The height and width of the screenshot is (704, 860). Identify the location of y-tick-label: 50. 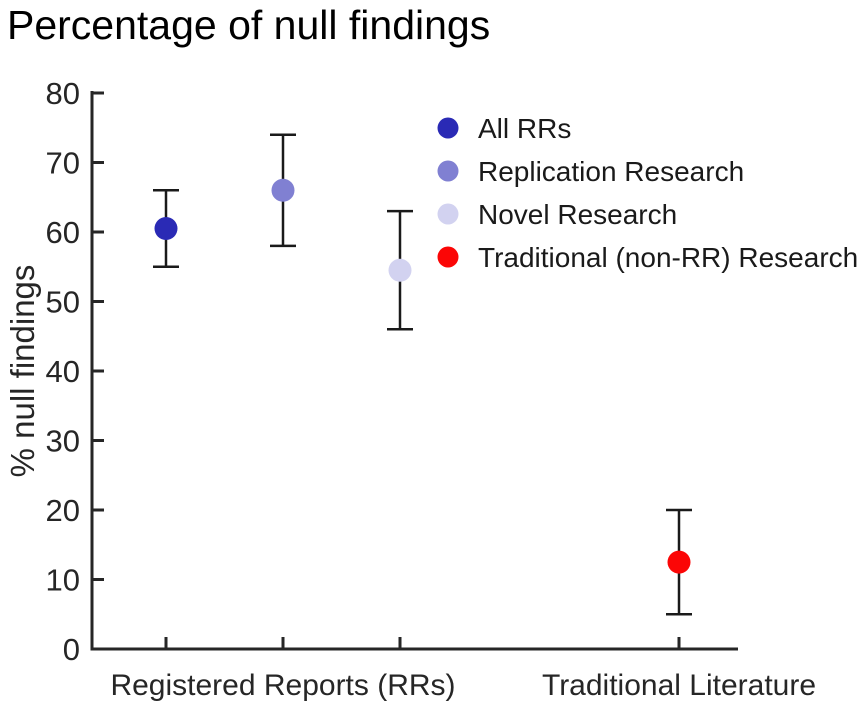
(63, 302).